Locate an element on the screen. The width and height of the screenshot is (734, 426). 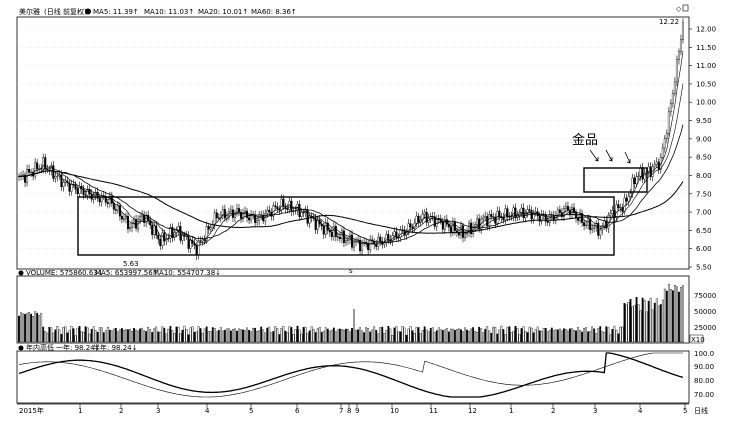
settings-icon is located at coordinates (88, 11).